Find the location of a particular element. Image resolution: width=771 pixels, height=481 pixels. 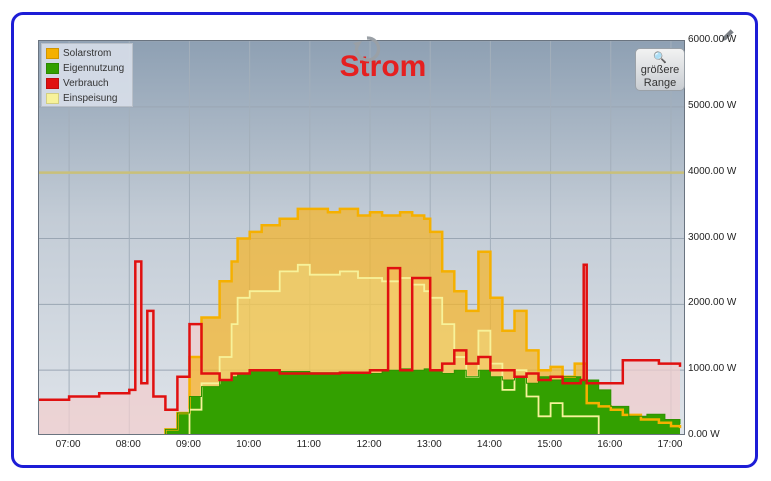

x-tick-label: 15:00 is located at coordinates (550, 444).